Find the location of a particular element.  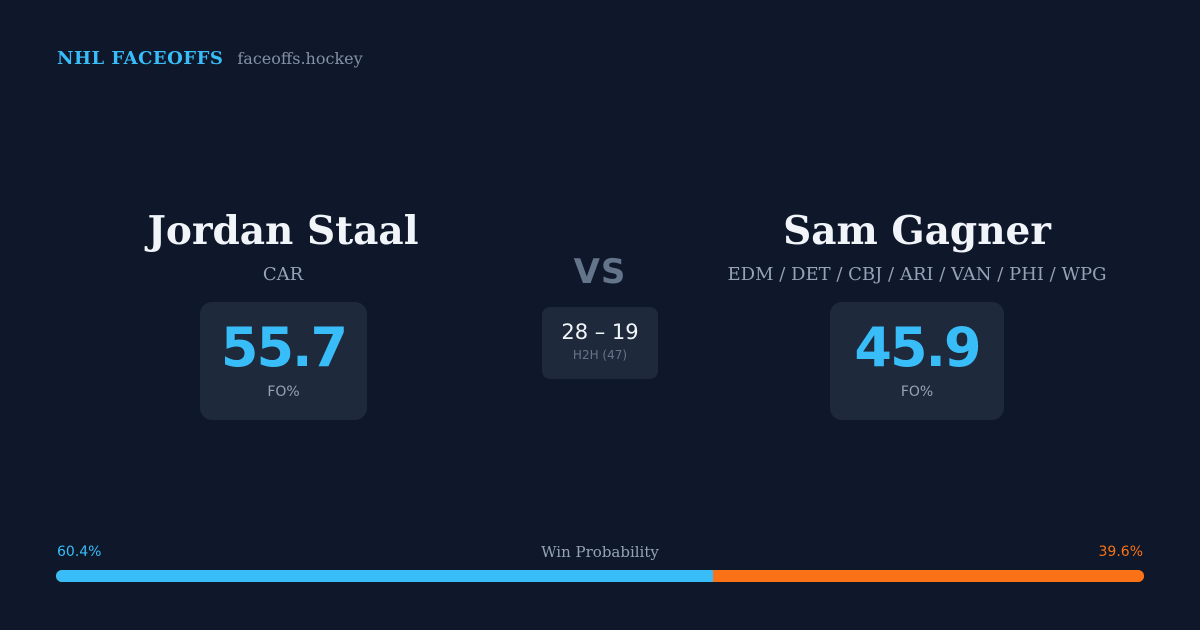

brand-header: NHL FACEOFFS faceoffs.hockey is located at coordinates (210, 58).